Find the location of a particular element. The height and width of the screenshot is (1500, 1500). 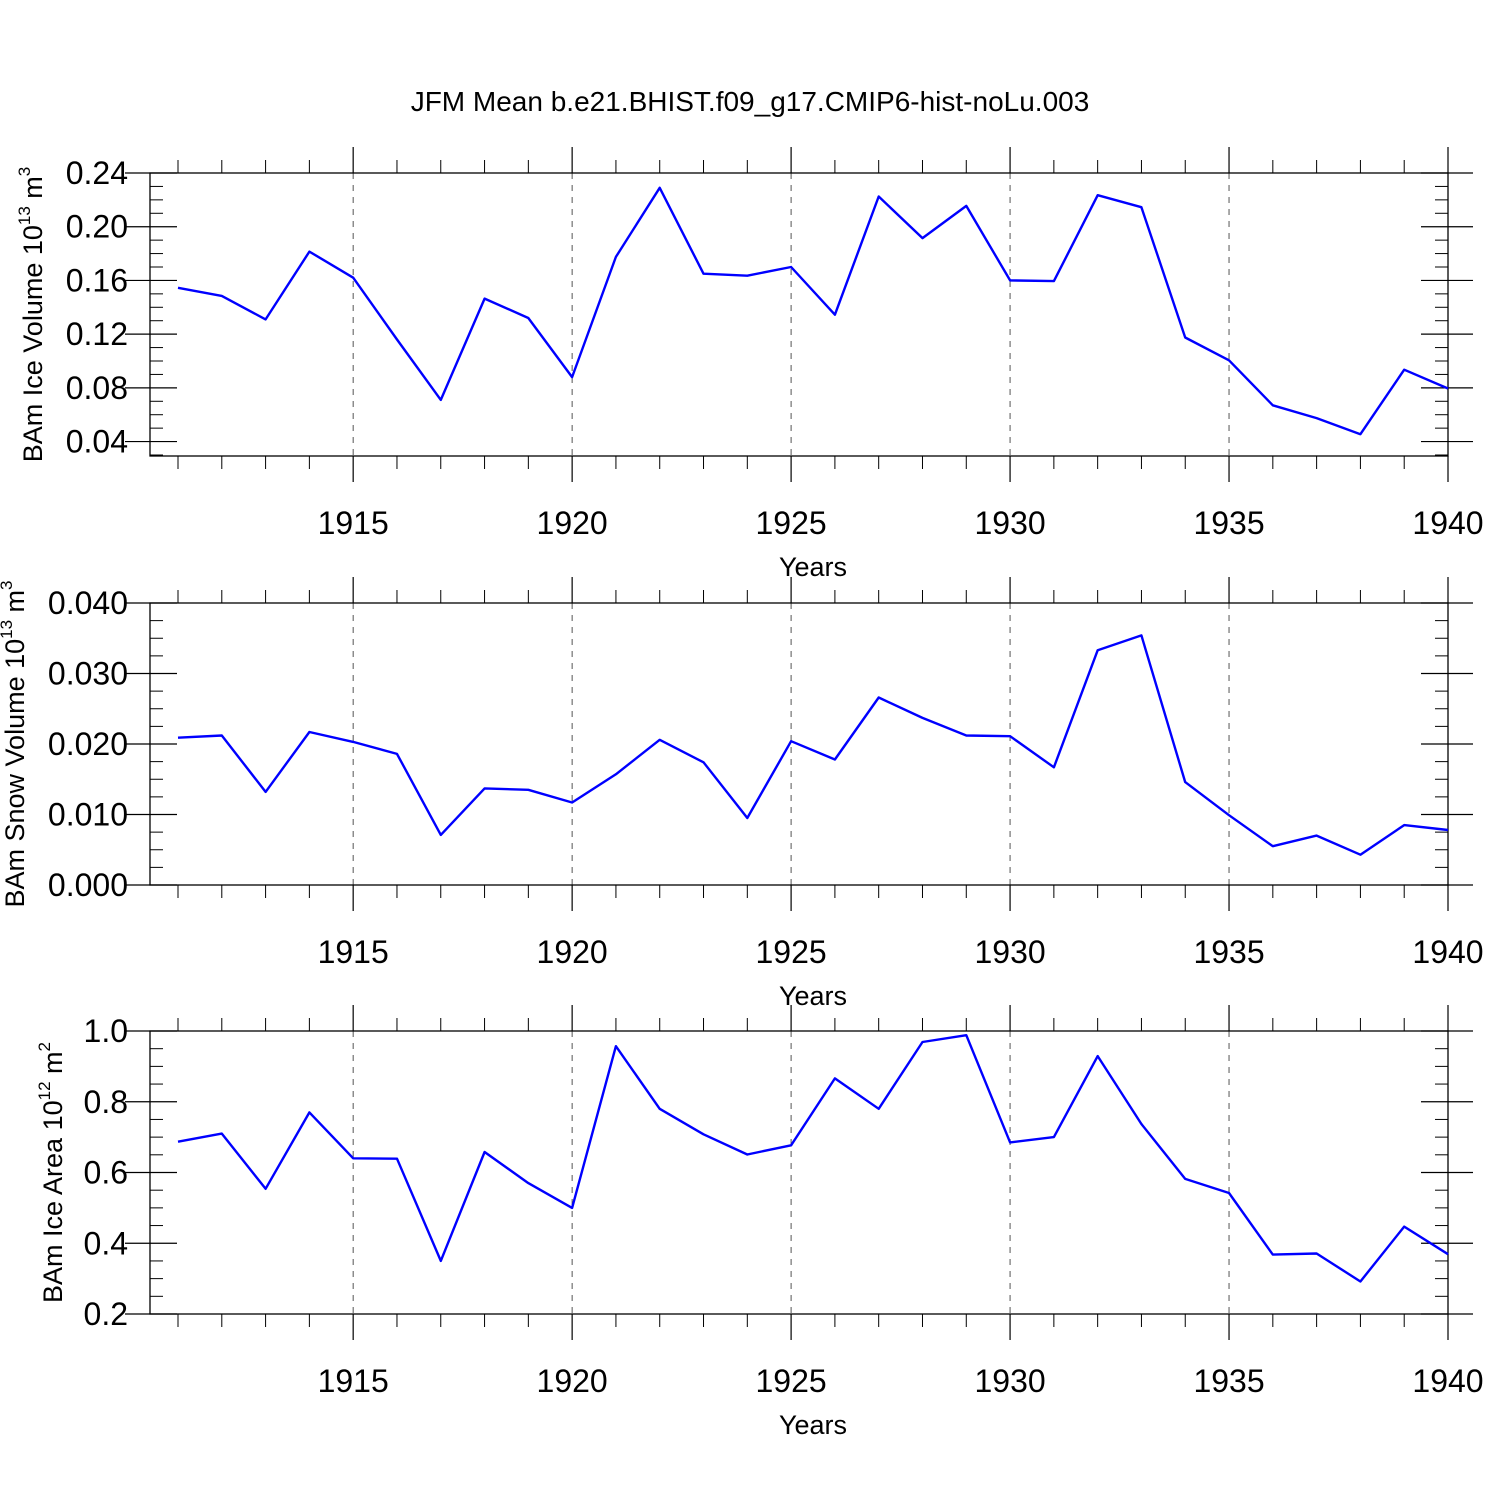

y-tick-label: 0.6 is located at coordinates (106, 1173).